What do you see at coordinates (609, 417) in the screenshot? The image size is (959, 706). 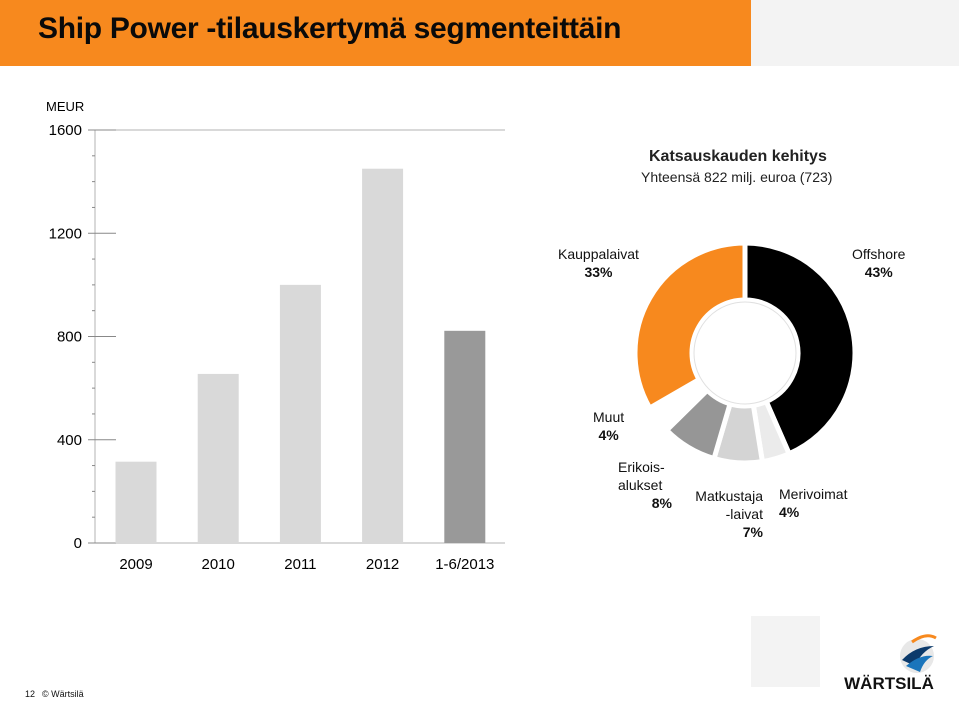 I see `label-muut-name: Muut` at bounding box center [609, 417].